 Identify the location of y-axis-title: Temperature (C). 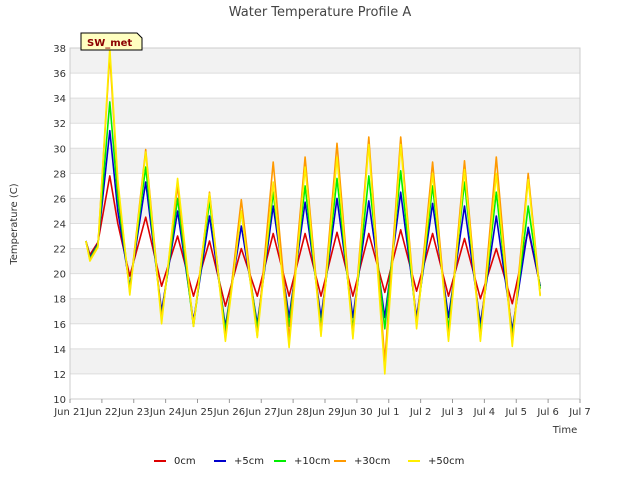
(14, 224).